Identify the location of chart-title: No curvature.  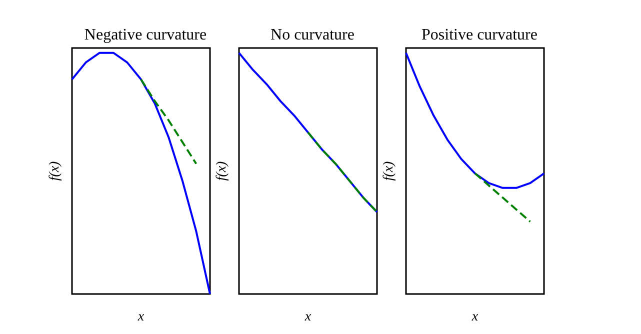
(312, 35).